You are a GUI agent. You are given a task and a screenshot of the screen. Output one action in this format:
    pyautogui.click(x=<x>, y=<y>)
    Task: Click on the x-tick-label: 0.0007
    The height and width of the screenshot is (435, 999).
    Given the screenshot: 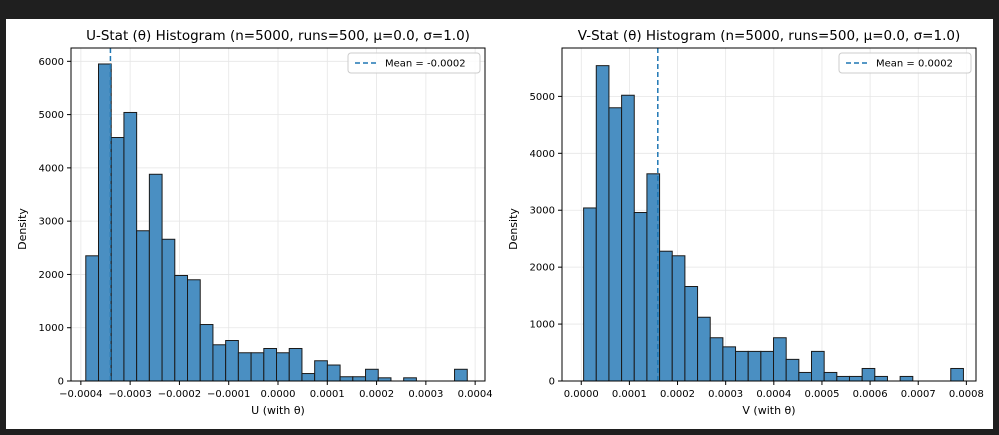 What is the action you would take?
    pyautogui.click(x=918, y=394)
    